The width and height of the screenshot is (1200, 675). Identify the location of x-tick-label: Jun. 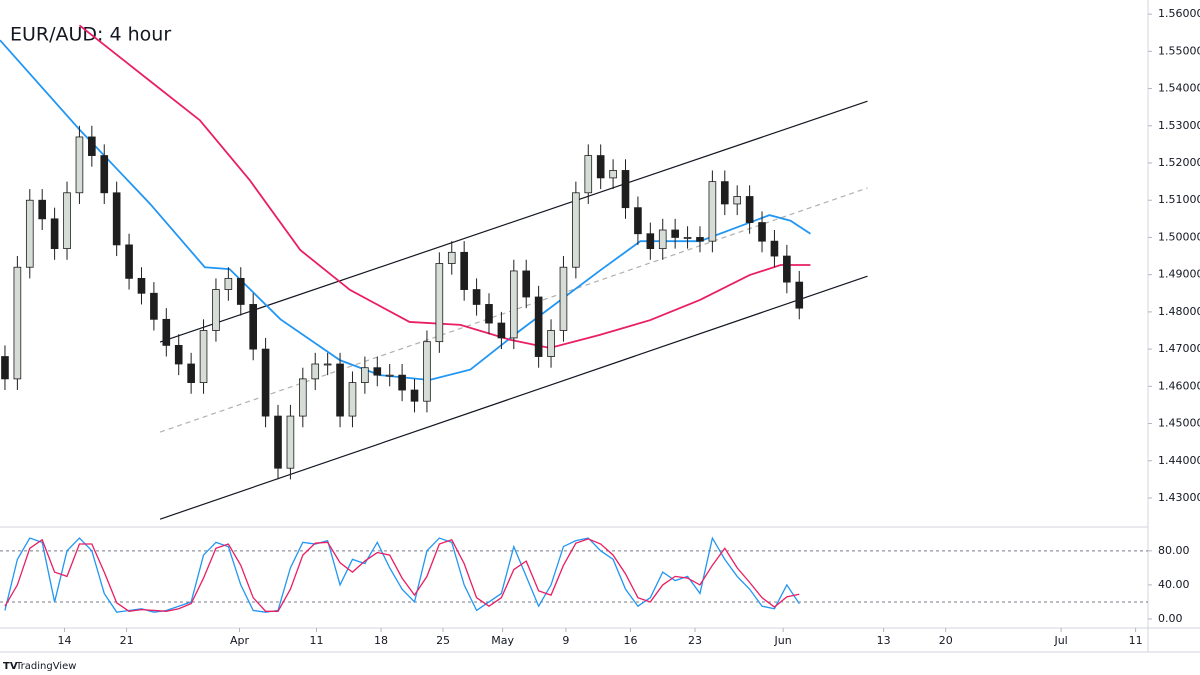
(783, 640).